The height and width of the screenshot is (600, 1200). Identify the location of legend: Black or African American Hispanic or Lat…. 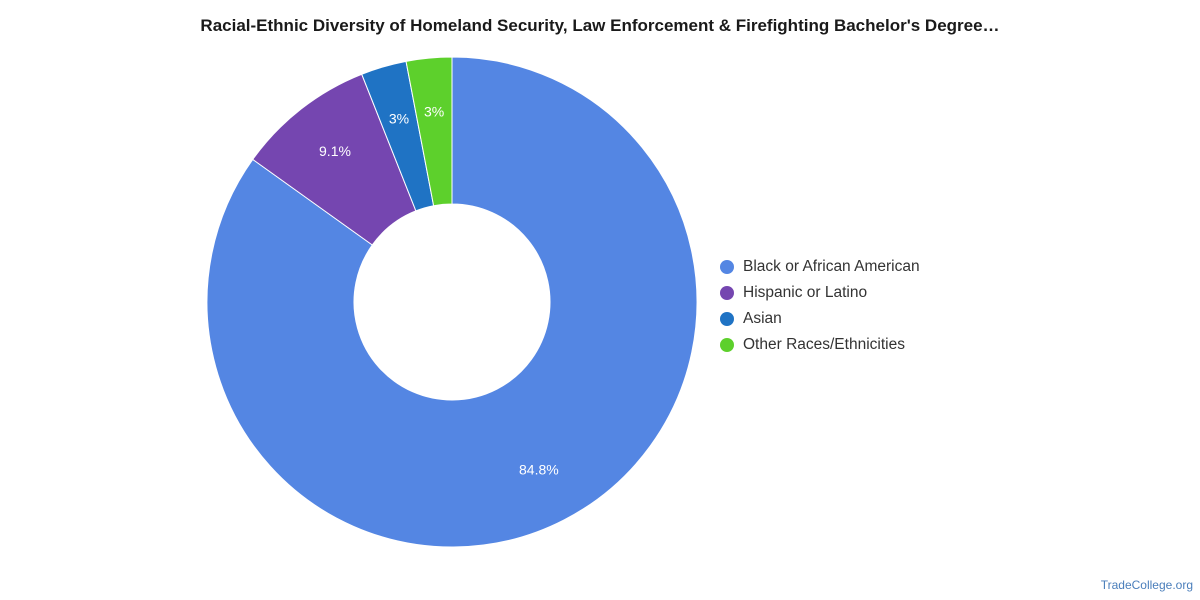
(820, 306).